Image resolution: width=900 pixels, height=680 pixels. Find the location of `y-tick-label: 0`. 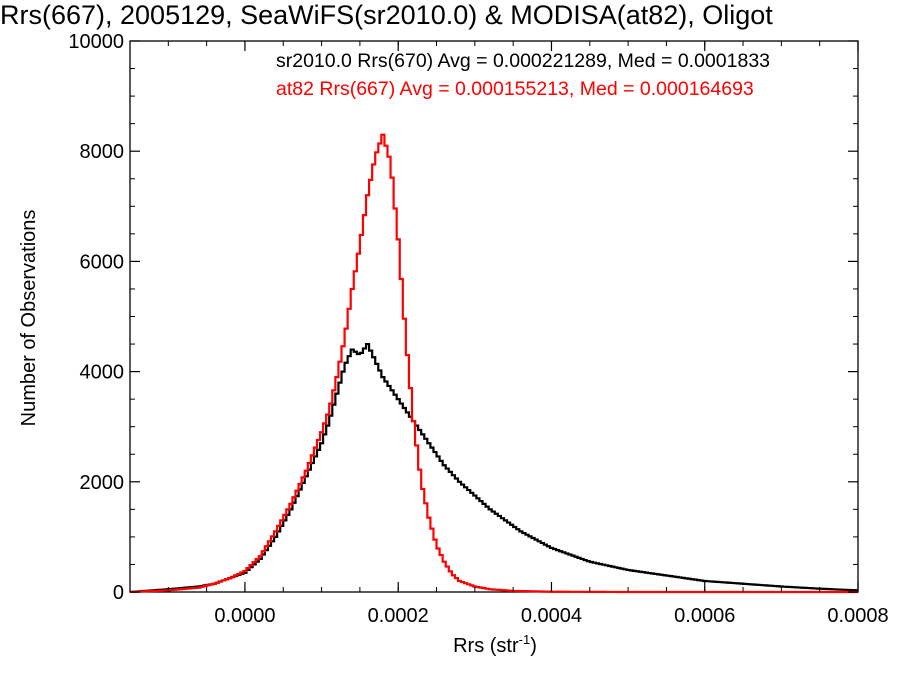

y-tick-label: 0 is located at coordinates (118, 593).